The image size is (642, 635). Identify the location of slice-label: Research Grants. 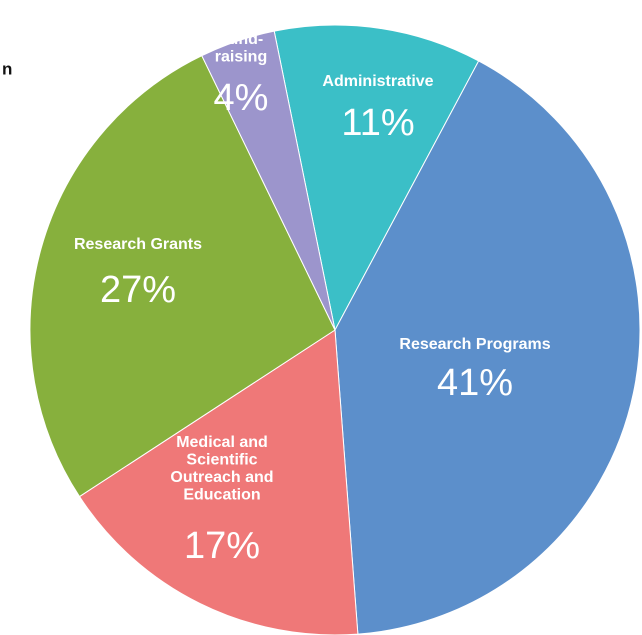
(138, 244).